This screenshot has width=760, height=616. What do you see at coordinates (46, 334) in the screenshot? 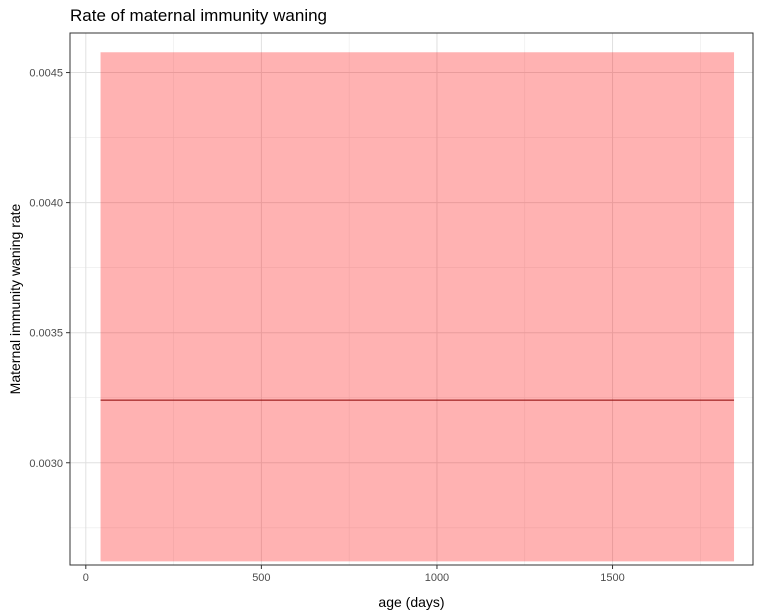
I see `y-tick-label: 0.0035` at bounding box center [46, 334].